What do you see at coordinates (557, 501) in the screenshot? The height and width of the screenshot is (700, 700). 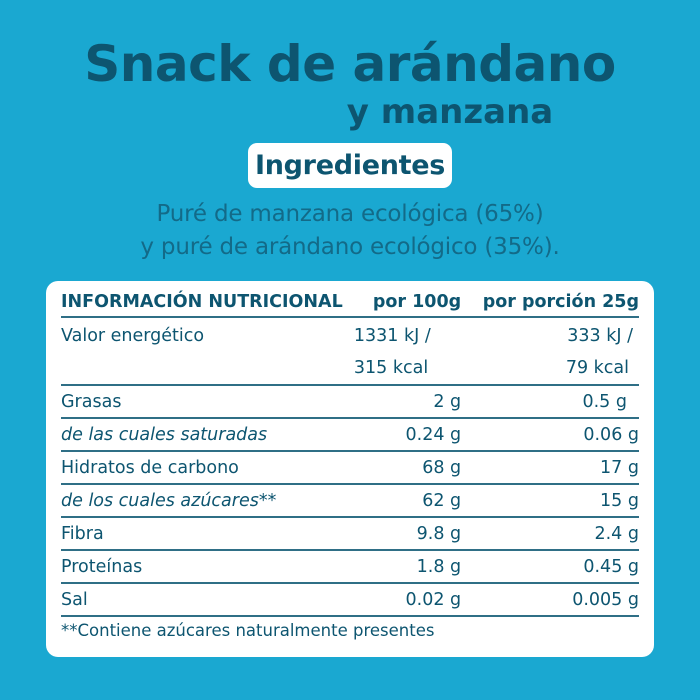 I see `row-portion: 15 g` at bounding box center [557, 501].